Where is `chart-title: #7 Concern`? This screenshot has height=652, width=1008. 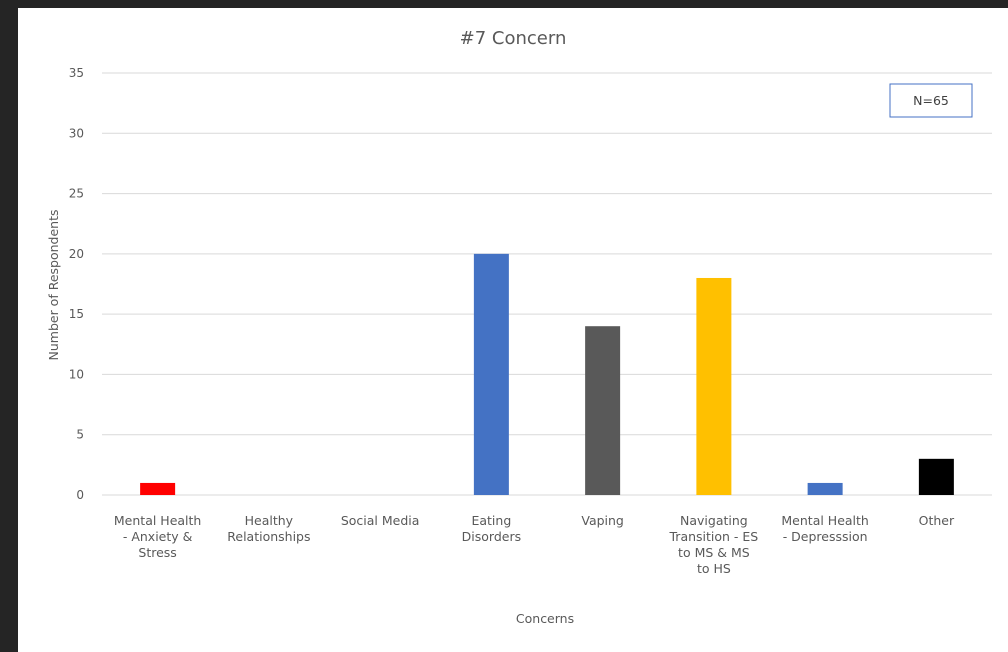 chart-title: #7 Concern is located at coordinates (513, 38).